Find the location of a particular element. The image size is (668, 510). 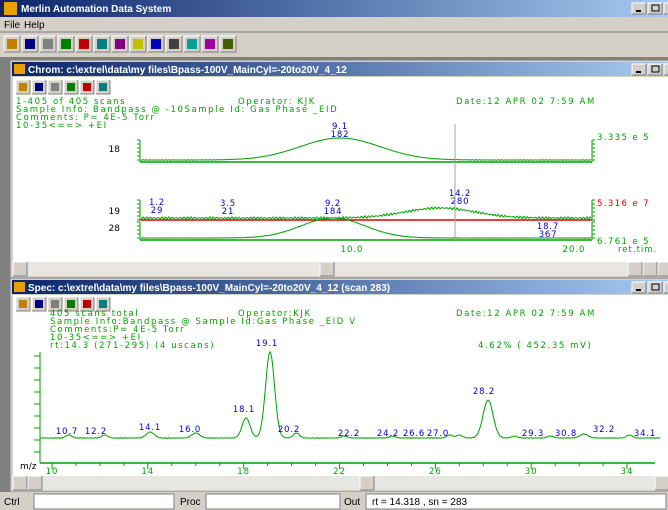

spectrum-peak-label: 34.1 is located at coordinates (645, 434).